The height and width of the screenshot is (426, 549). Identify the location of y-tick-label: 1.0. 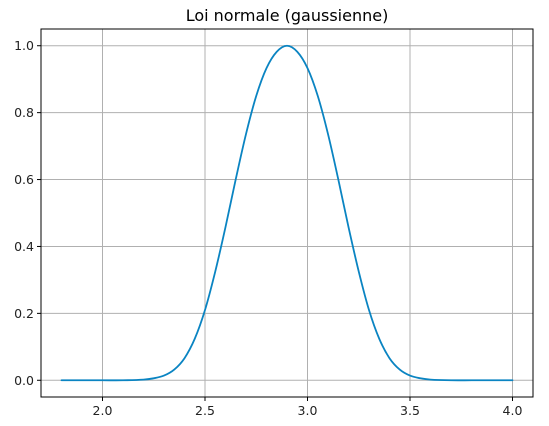
(24, 45).